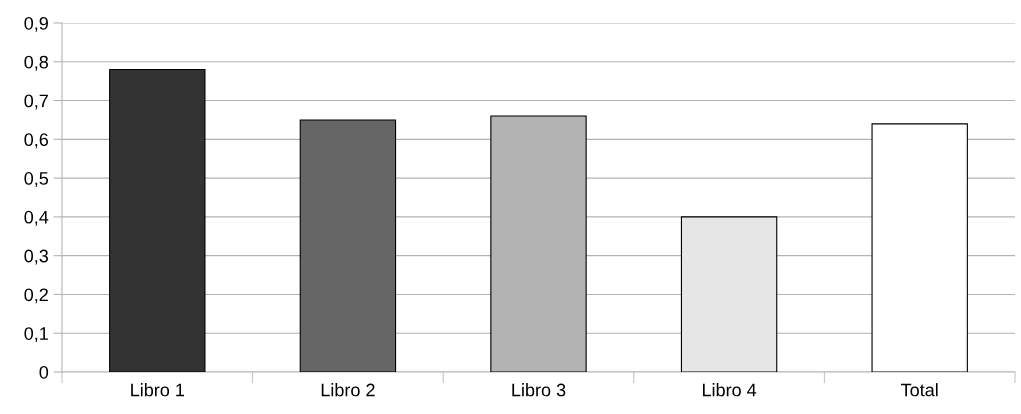 The height and width of the screenshot is (414, 1021). Describe the element at coordinates (36, 257) in the screenshot. I see `y-tick-label: 0,3` at that location.